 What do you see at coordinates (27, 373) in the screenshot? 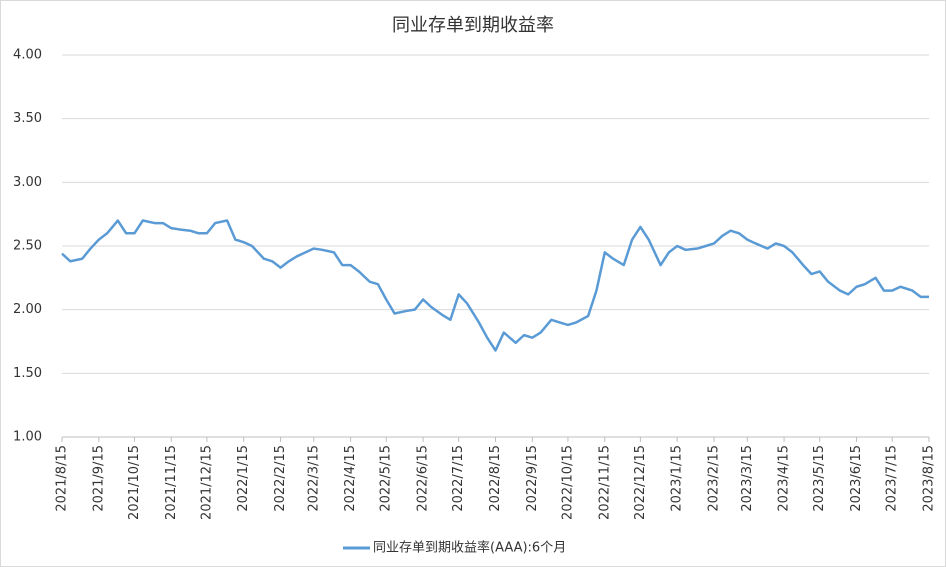
I see `y-tick-label: 1.50` at bounding box center [27, 373].